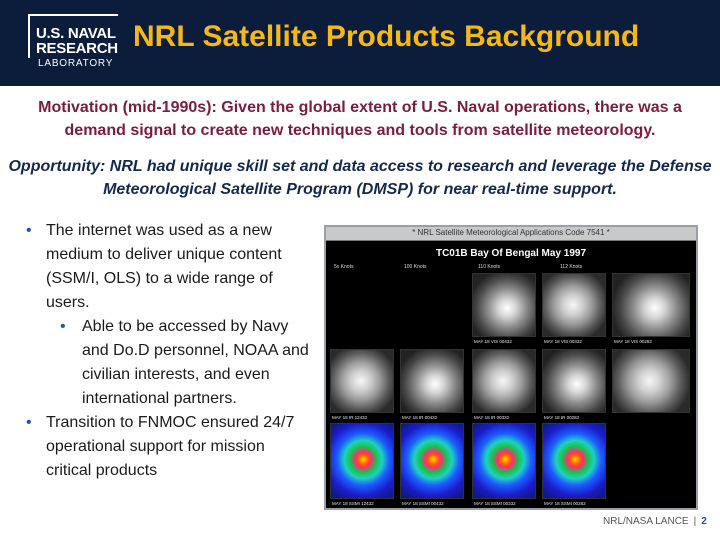  Describe the element at coordinates (489, 267) in the screenshot. I see `column-label: 110 Knots` at that location.